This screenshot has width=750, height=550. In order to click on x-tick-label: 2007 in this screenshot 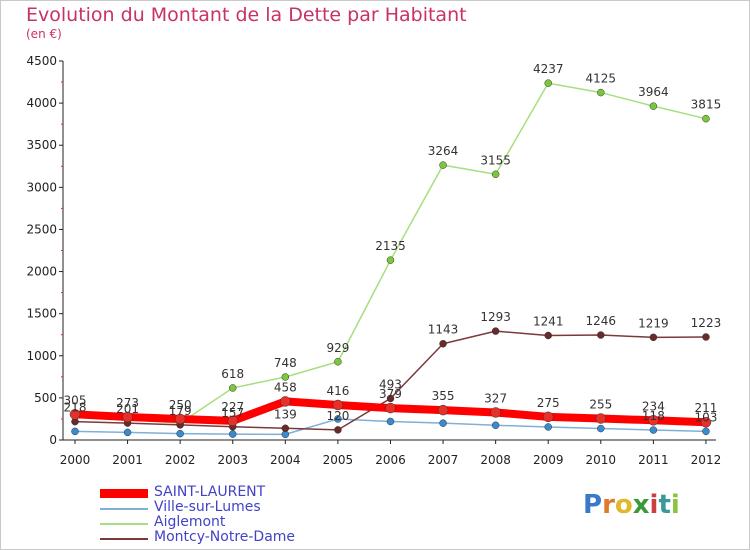, I will do `click(443, 460)`.